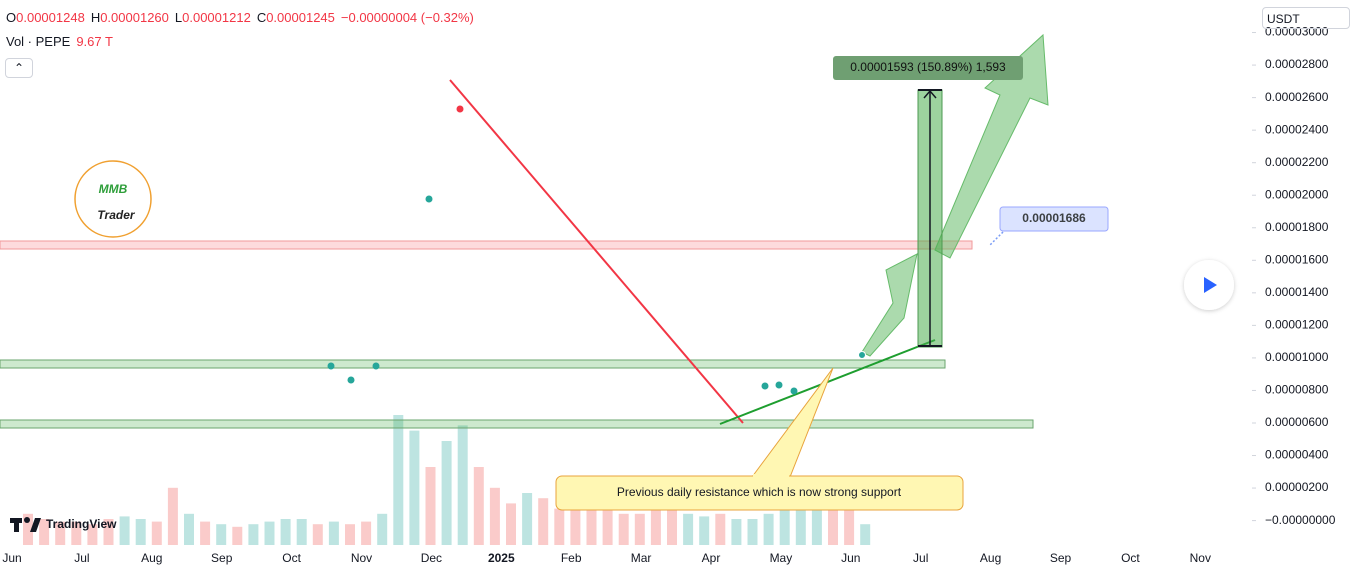 The width and height of the screenshot is (1365, 573). What do you see at coordinates (1297, 325) in the screenshot?
I see `y-tick-label: 0.00001200` at bounding box center [1297, 325].